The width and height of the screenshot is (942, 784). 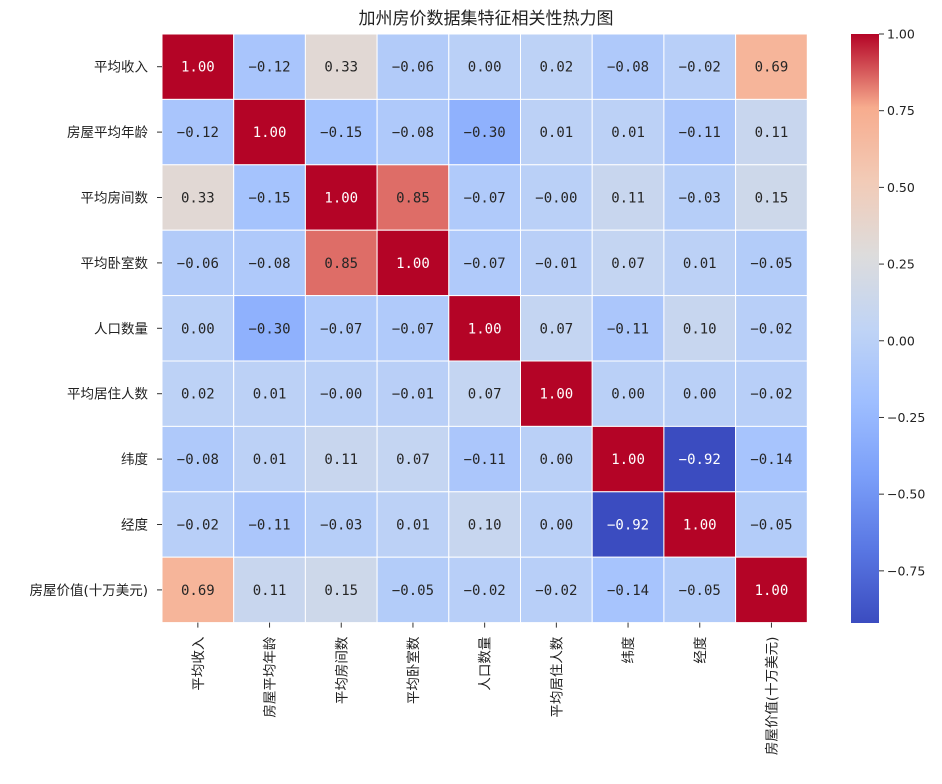 I want to click on x-tick-label: 纬度, so click(x=629, y=650).